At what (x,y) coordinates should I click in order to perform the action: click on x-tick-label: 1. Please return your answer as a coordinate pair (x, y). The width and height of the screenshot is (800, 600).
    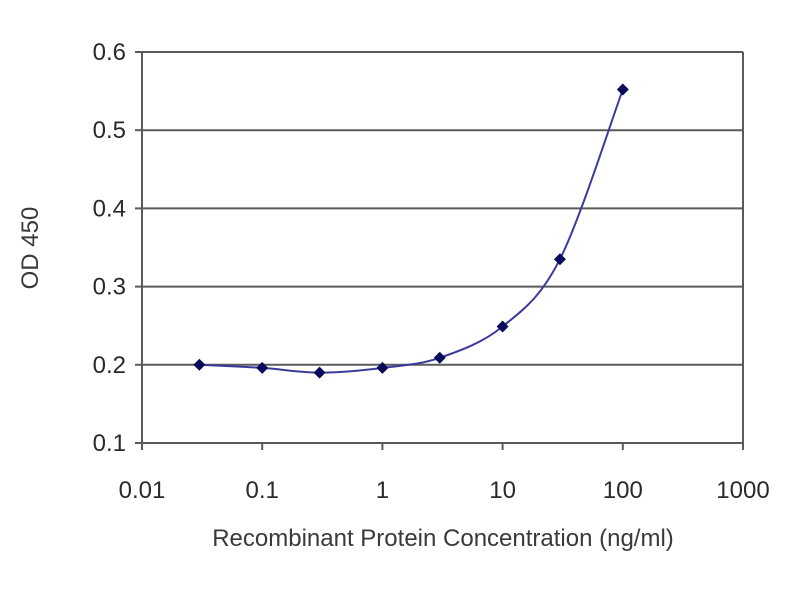
    Looking at the image, I should click on (382, 490).